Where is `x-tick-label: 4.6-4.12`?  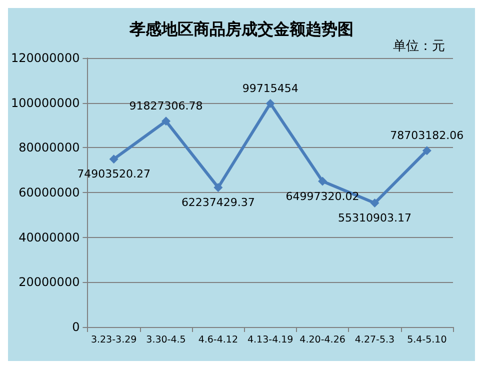 x-tick-label: 4.6-4.12 is located at coordinates (218, 340).